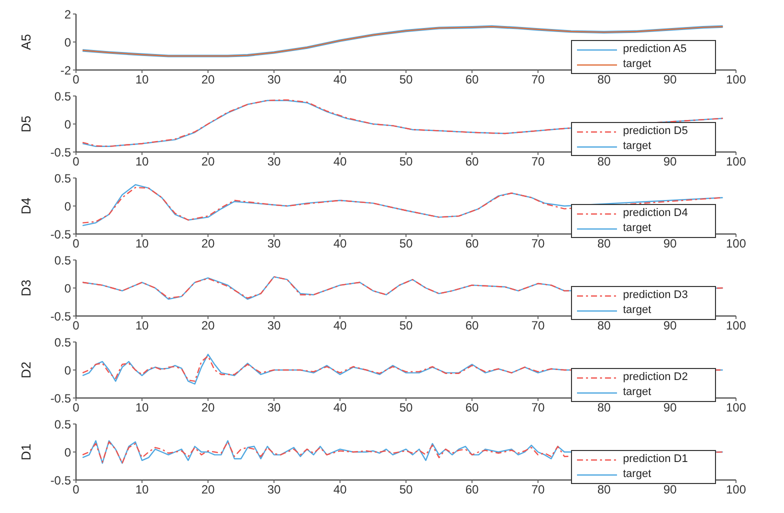 This screenshot has width=784, height=513. Describe the element at coordinates (26, 288) in the screenshot. I see `y-axis-title: D3` at that location.